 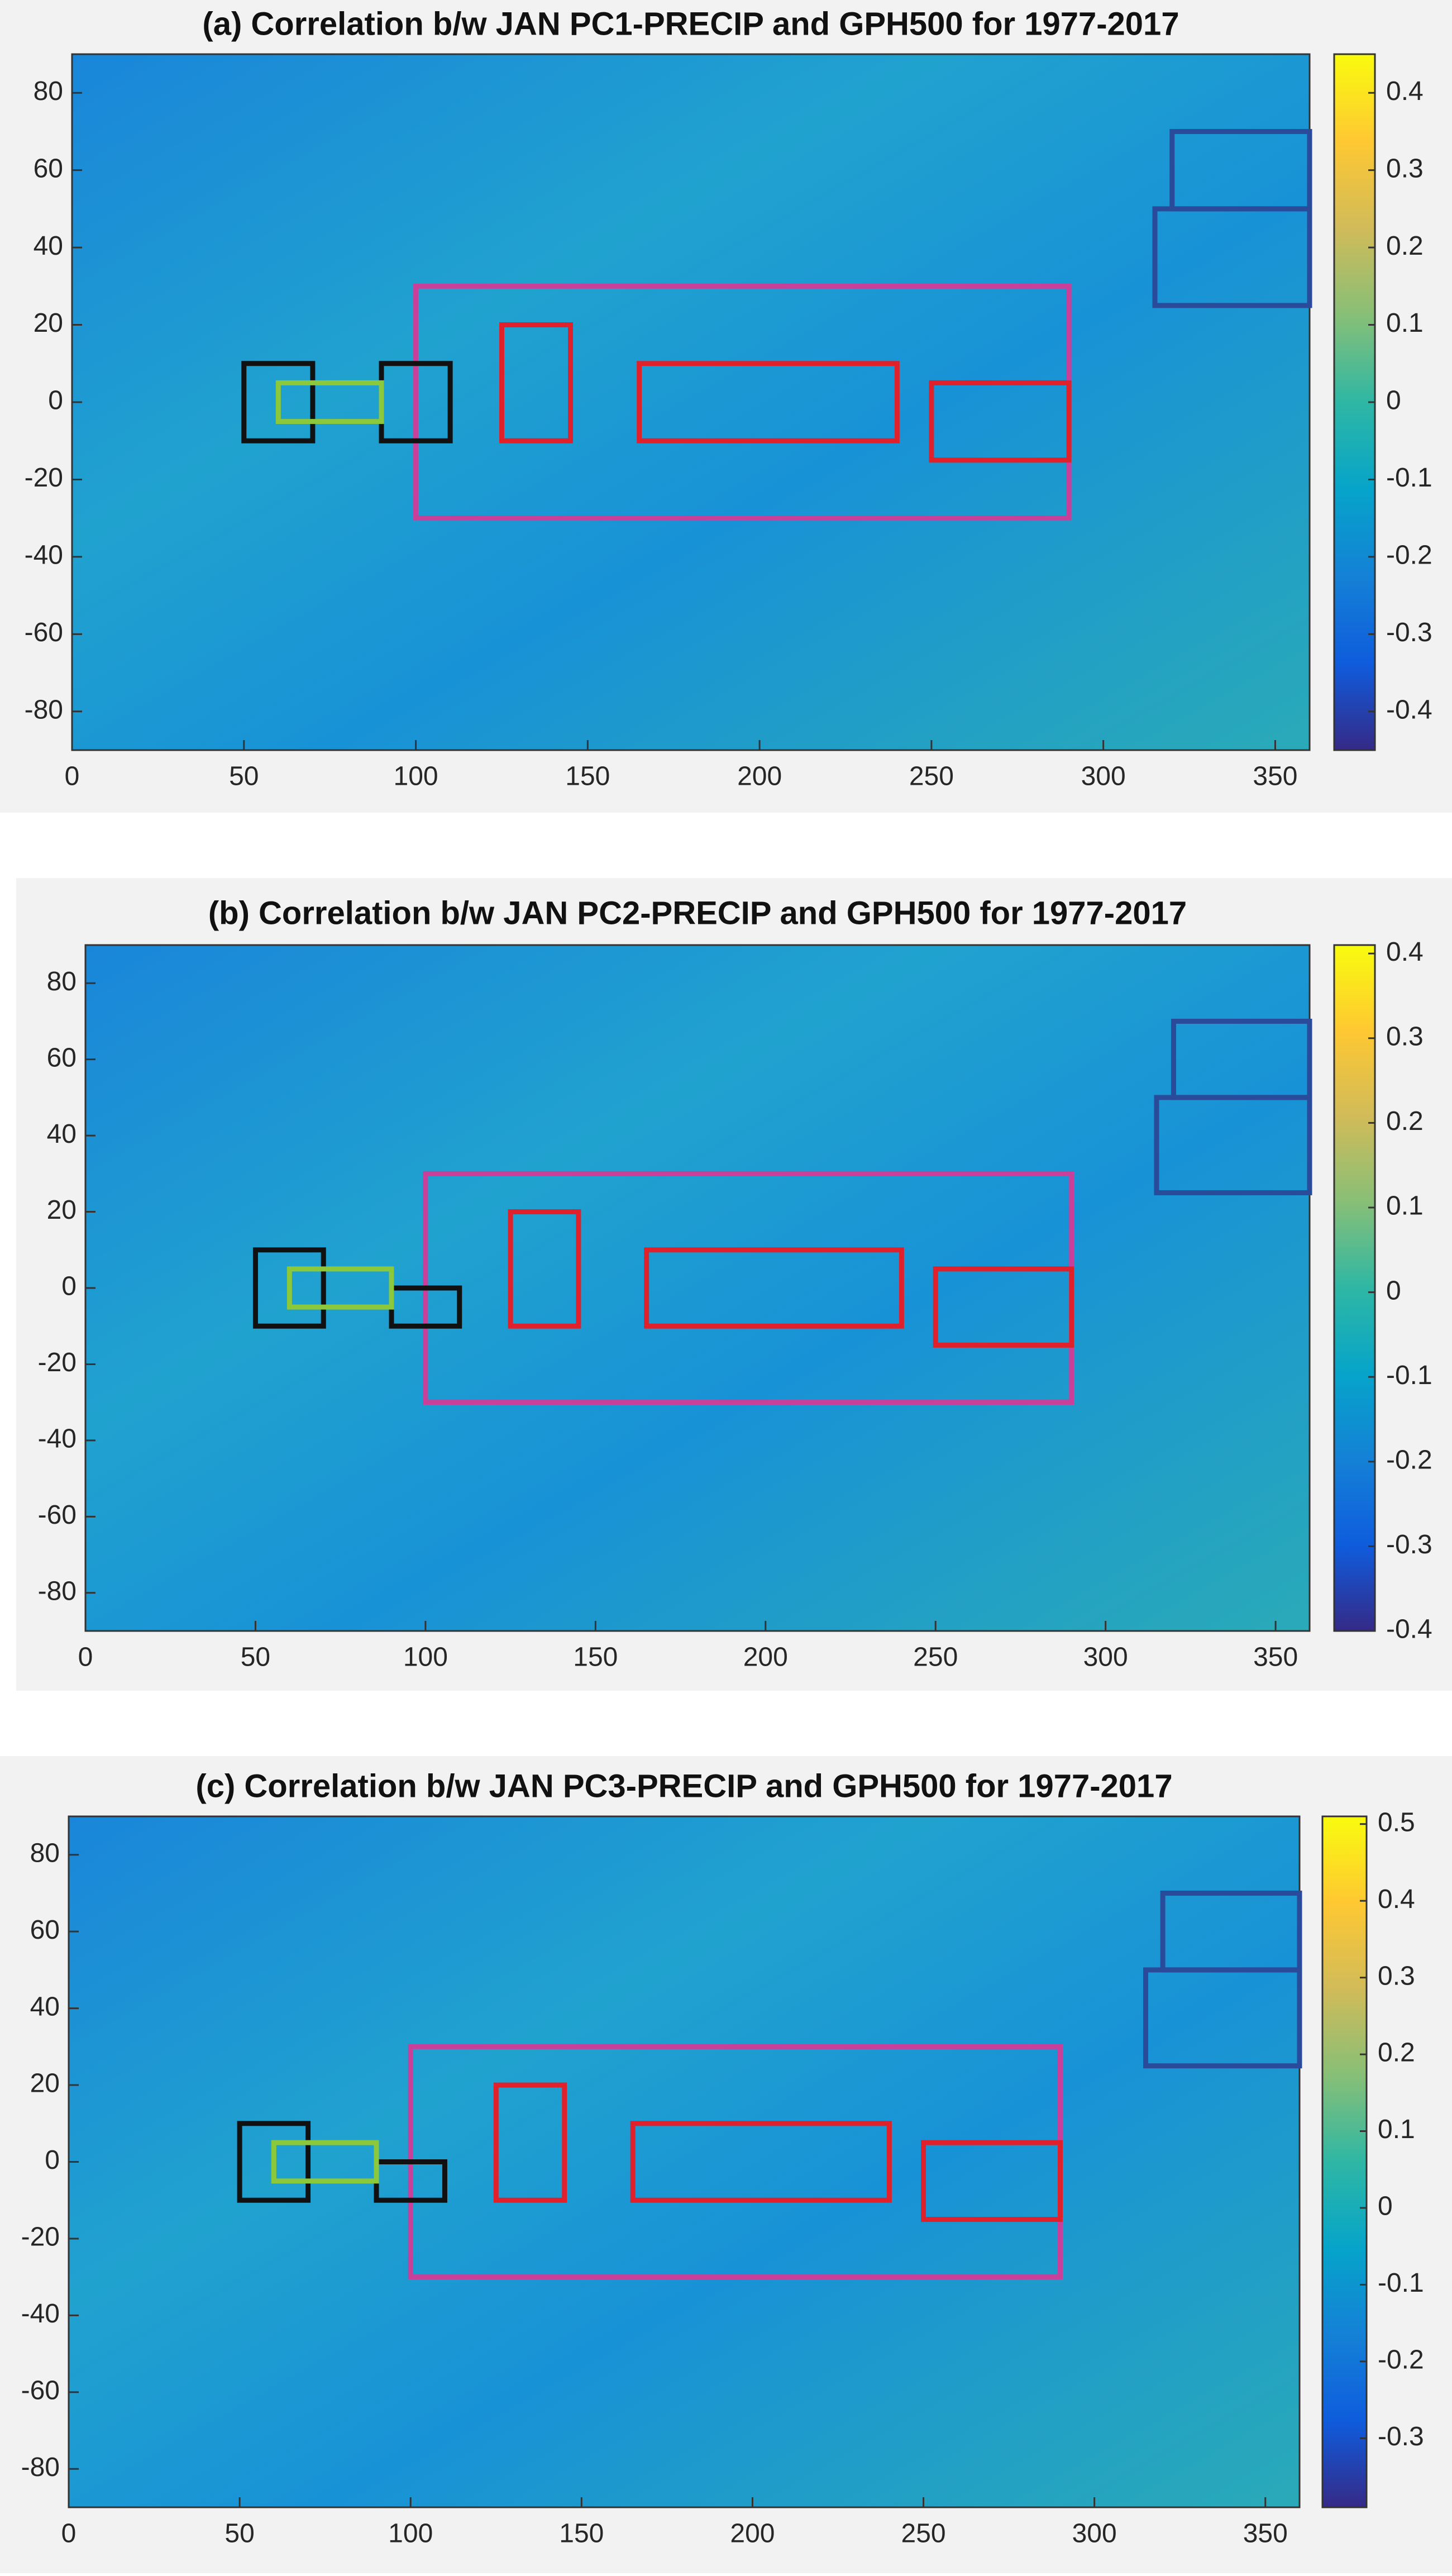 What do you see at coordinates (1275, 1658) in the screenshot?
I see `x-tick-label: 350` at bounding box center [1275, 1658].